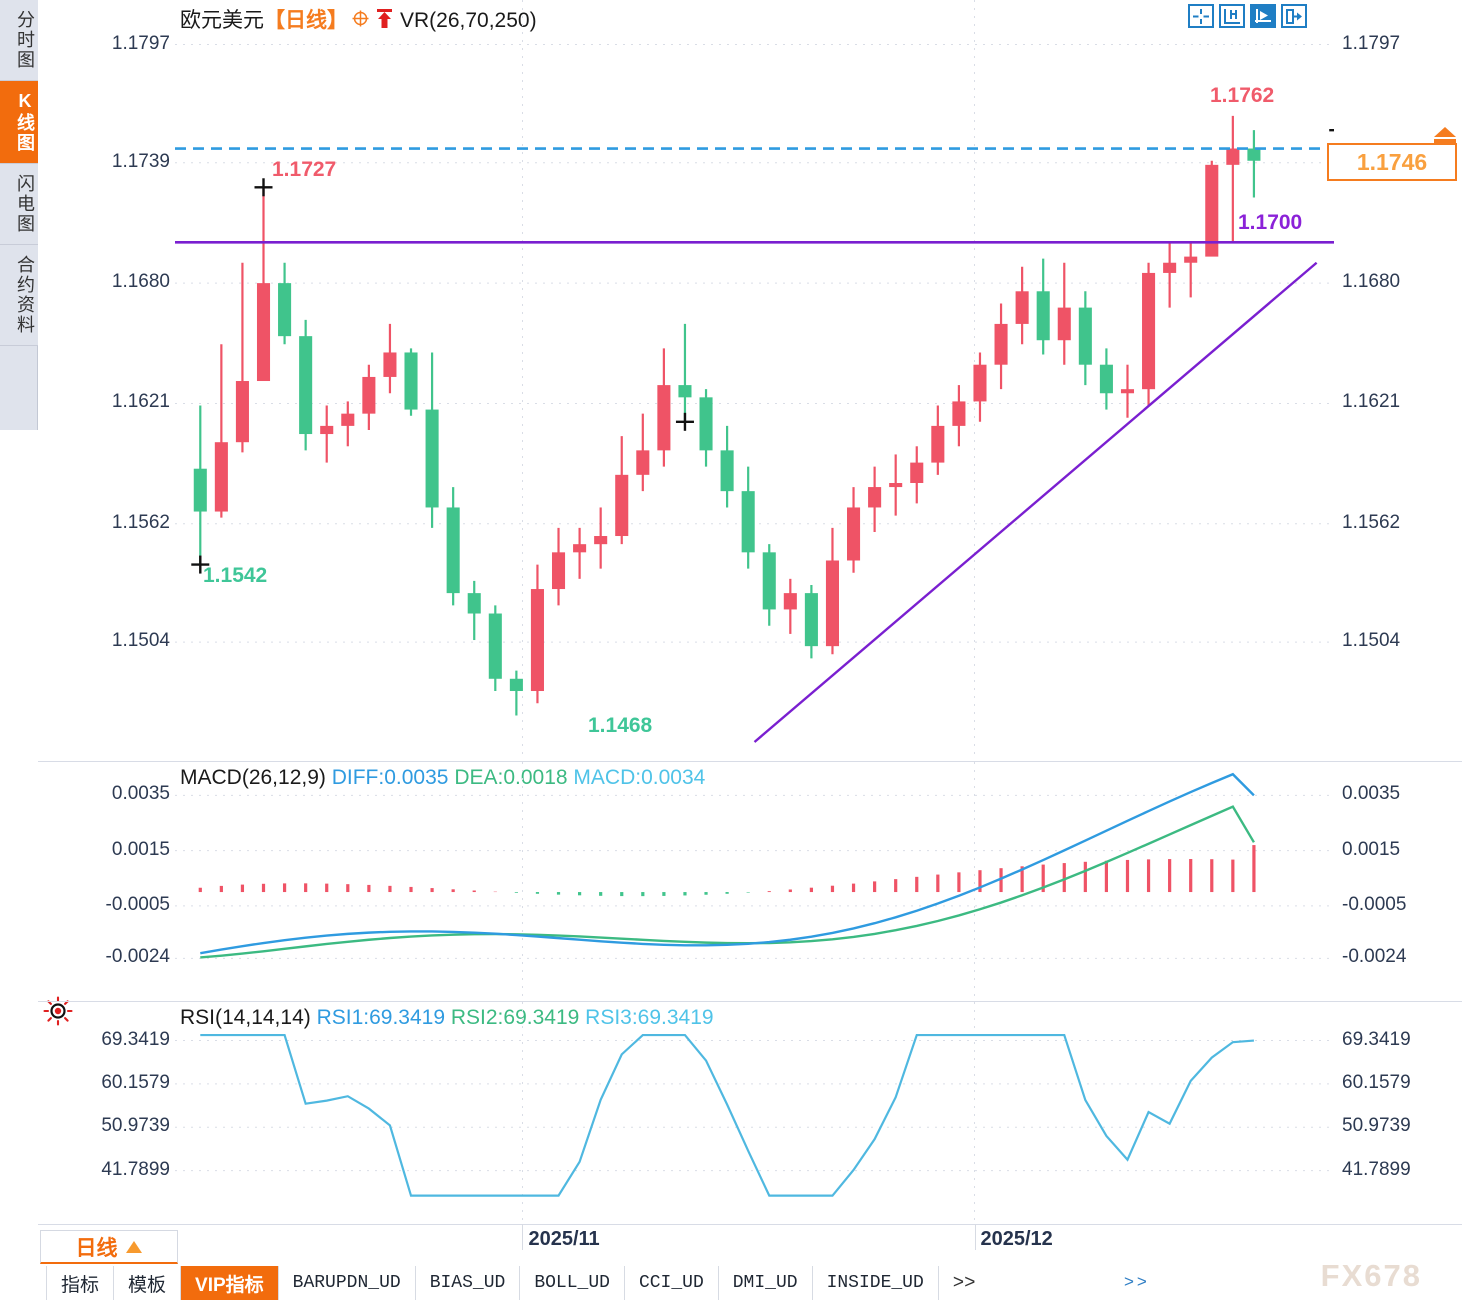  What do you see at coordinates (876, 1283) in the screenshot?
I see `bottom-tab-inside-ud: INSIDE_UD` at bounding box center [876, 1283].